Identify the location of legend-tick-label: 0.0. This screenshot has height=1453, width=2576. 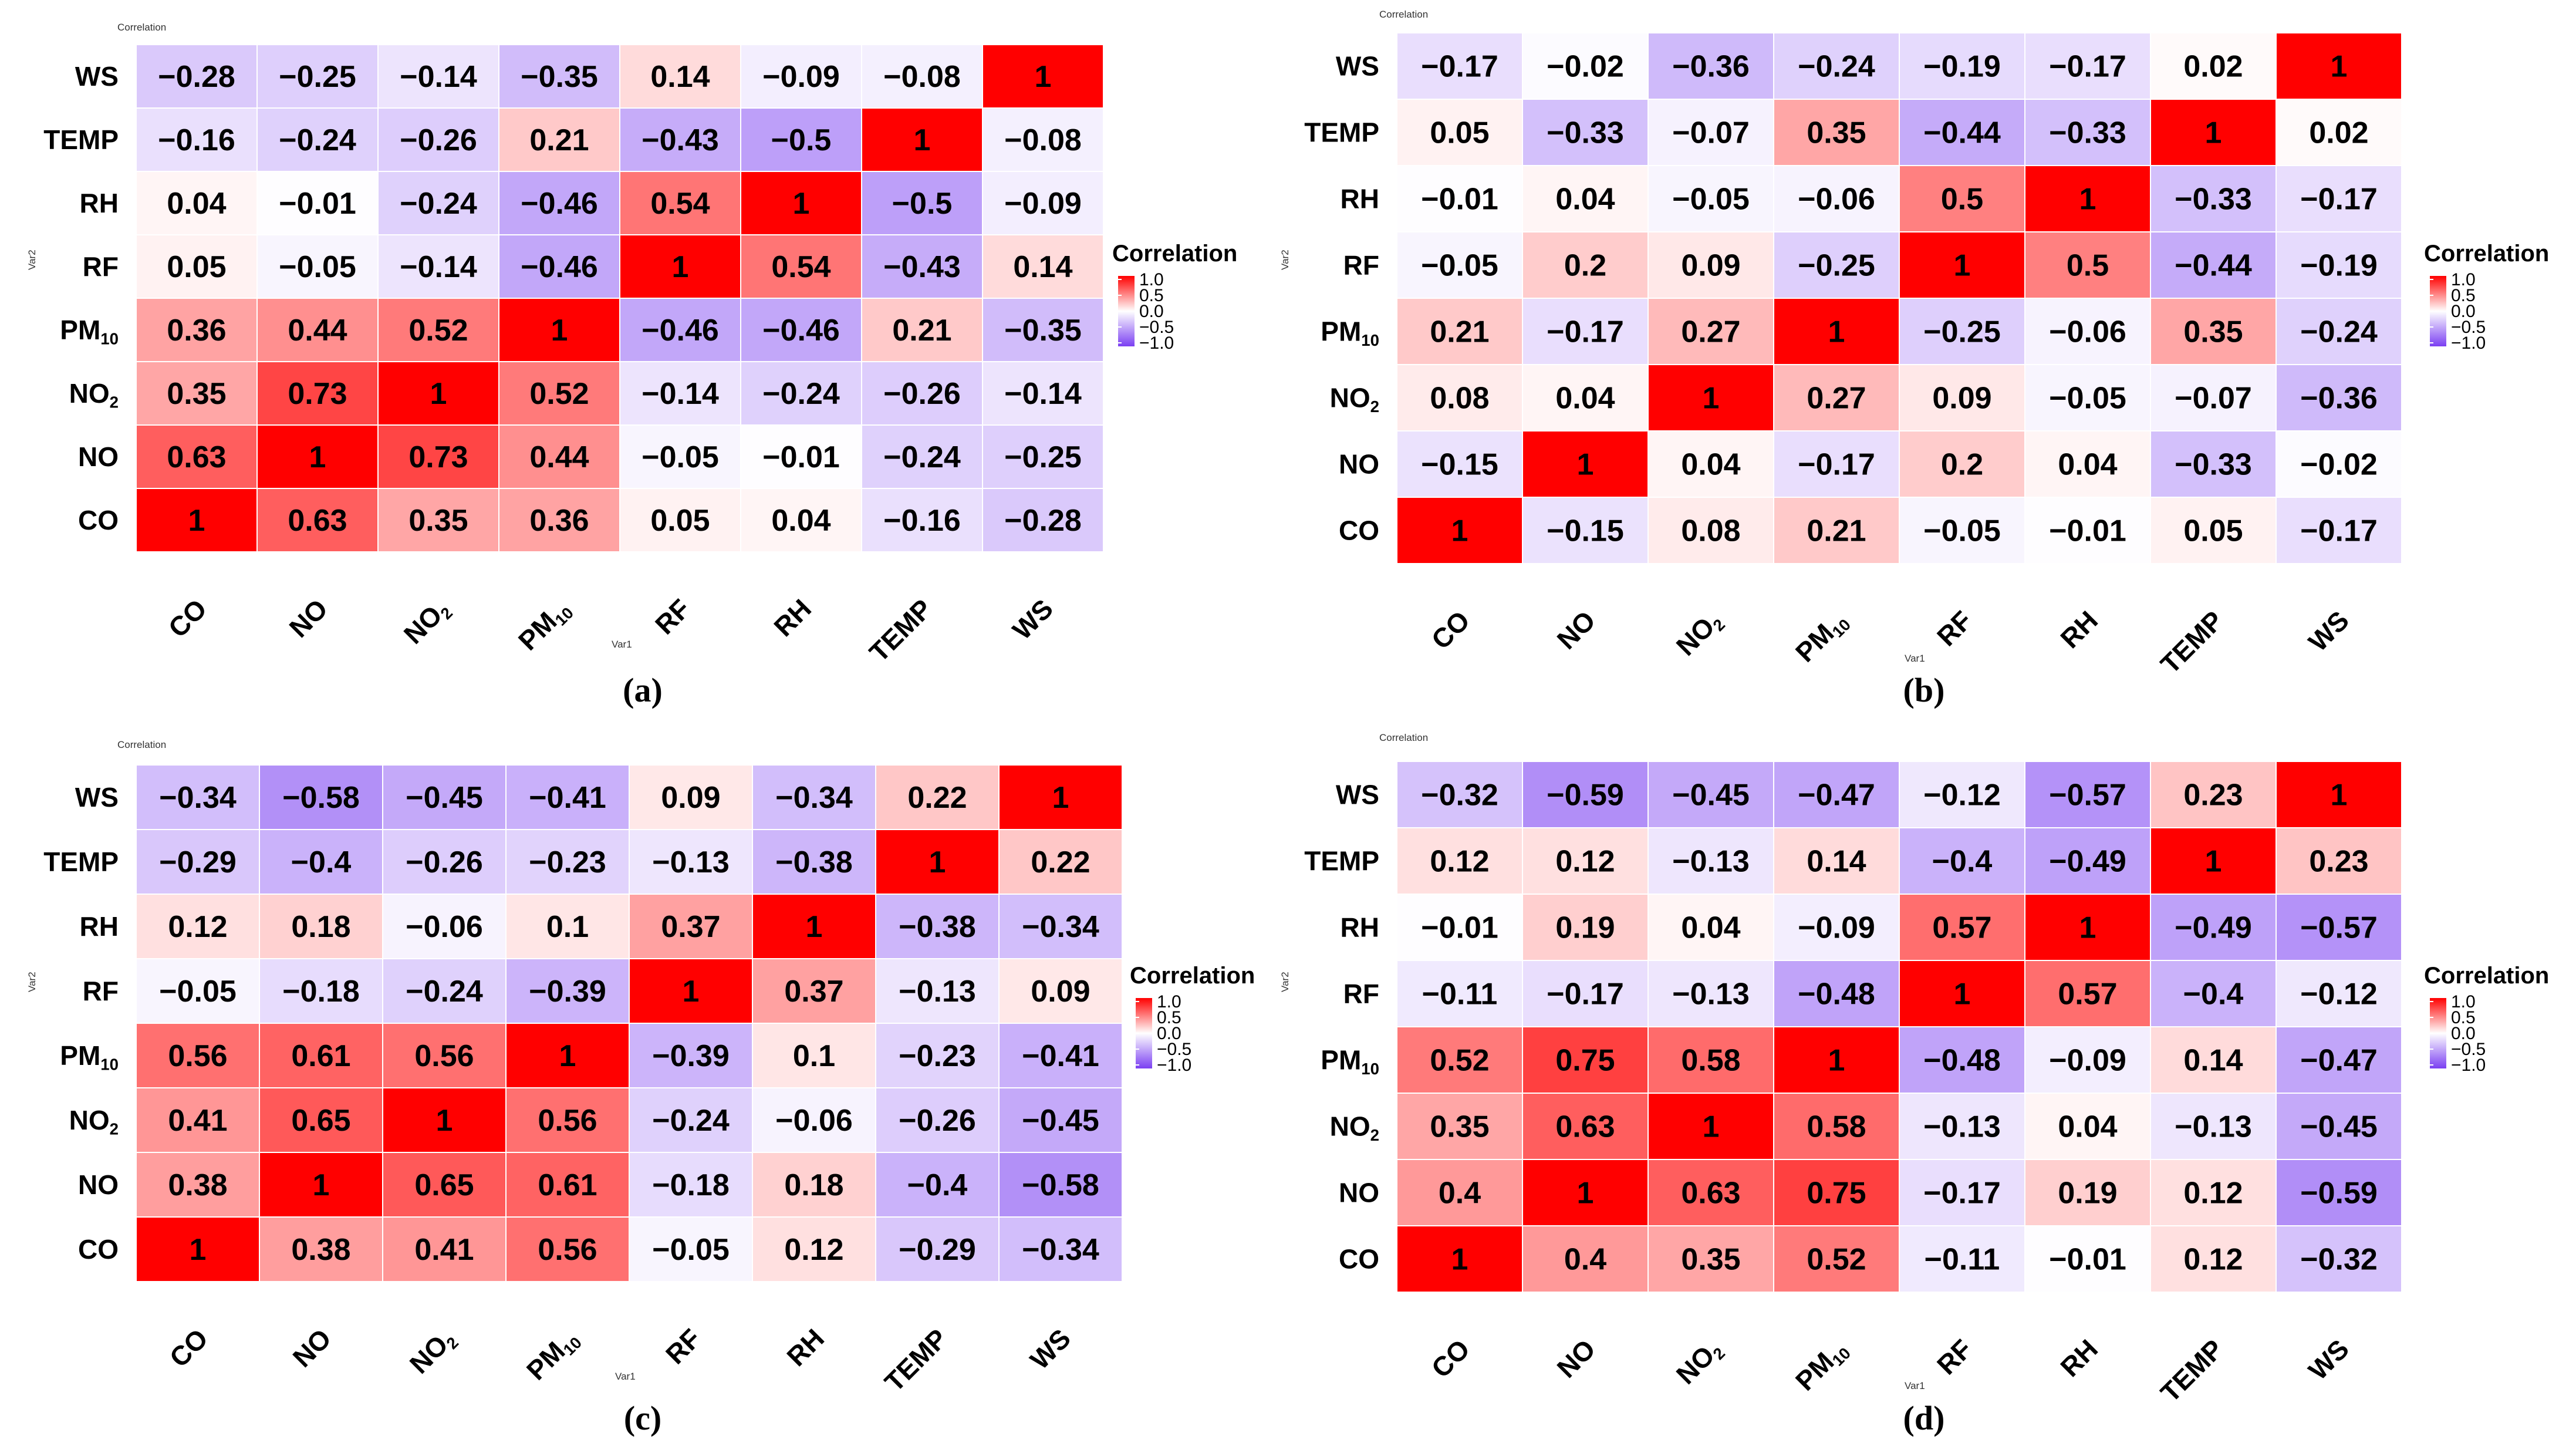
(2463, 1033).